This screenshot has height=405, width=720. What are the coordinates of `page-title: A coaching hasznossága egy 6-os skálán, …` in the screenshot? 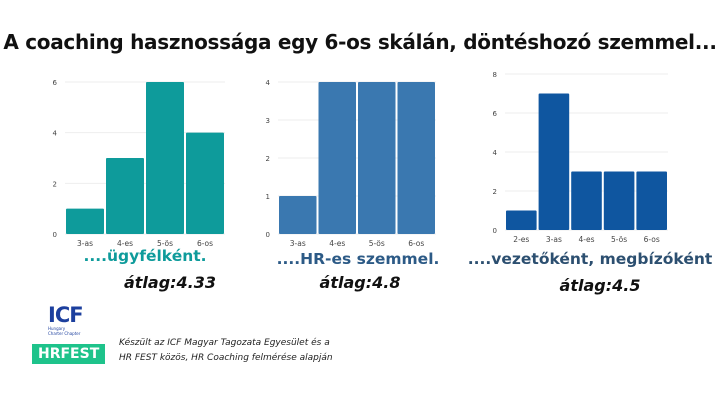 It's located at (360, 42).